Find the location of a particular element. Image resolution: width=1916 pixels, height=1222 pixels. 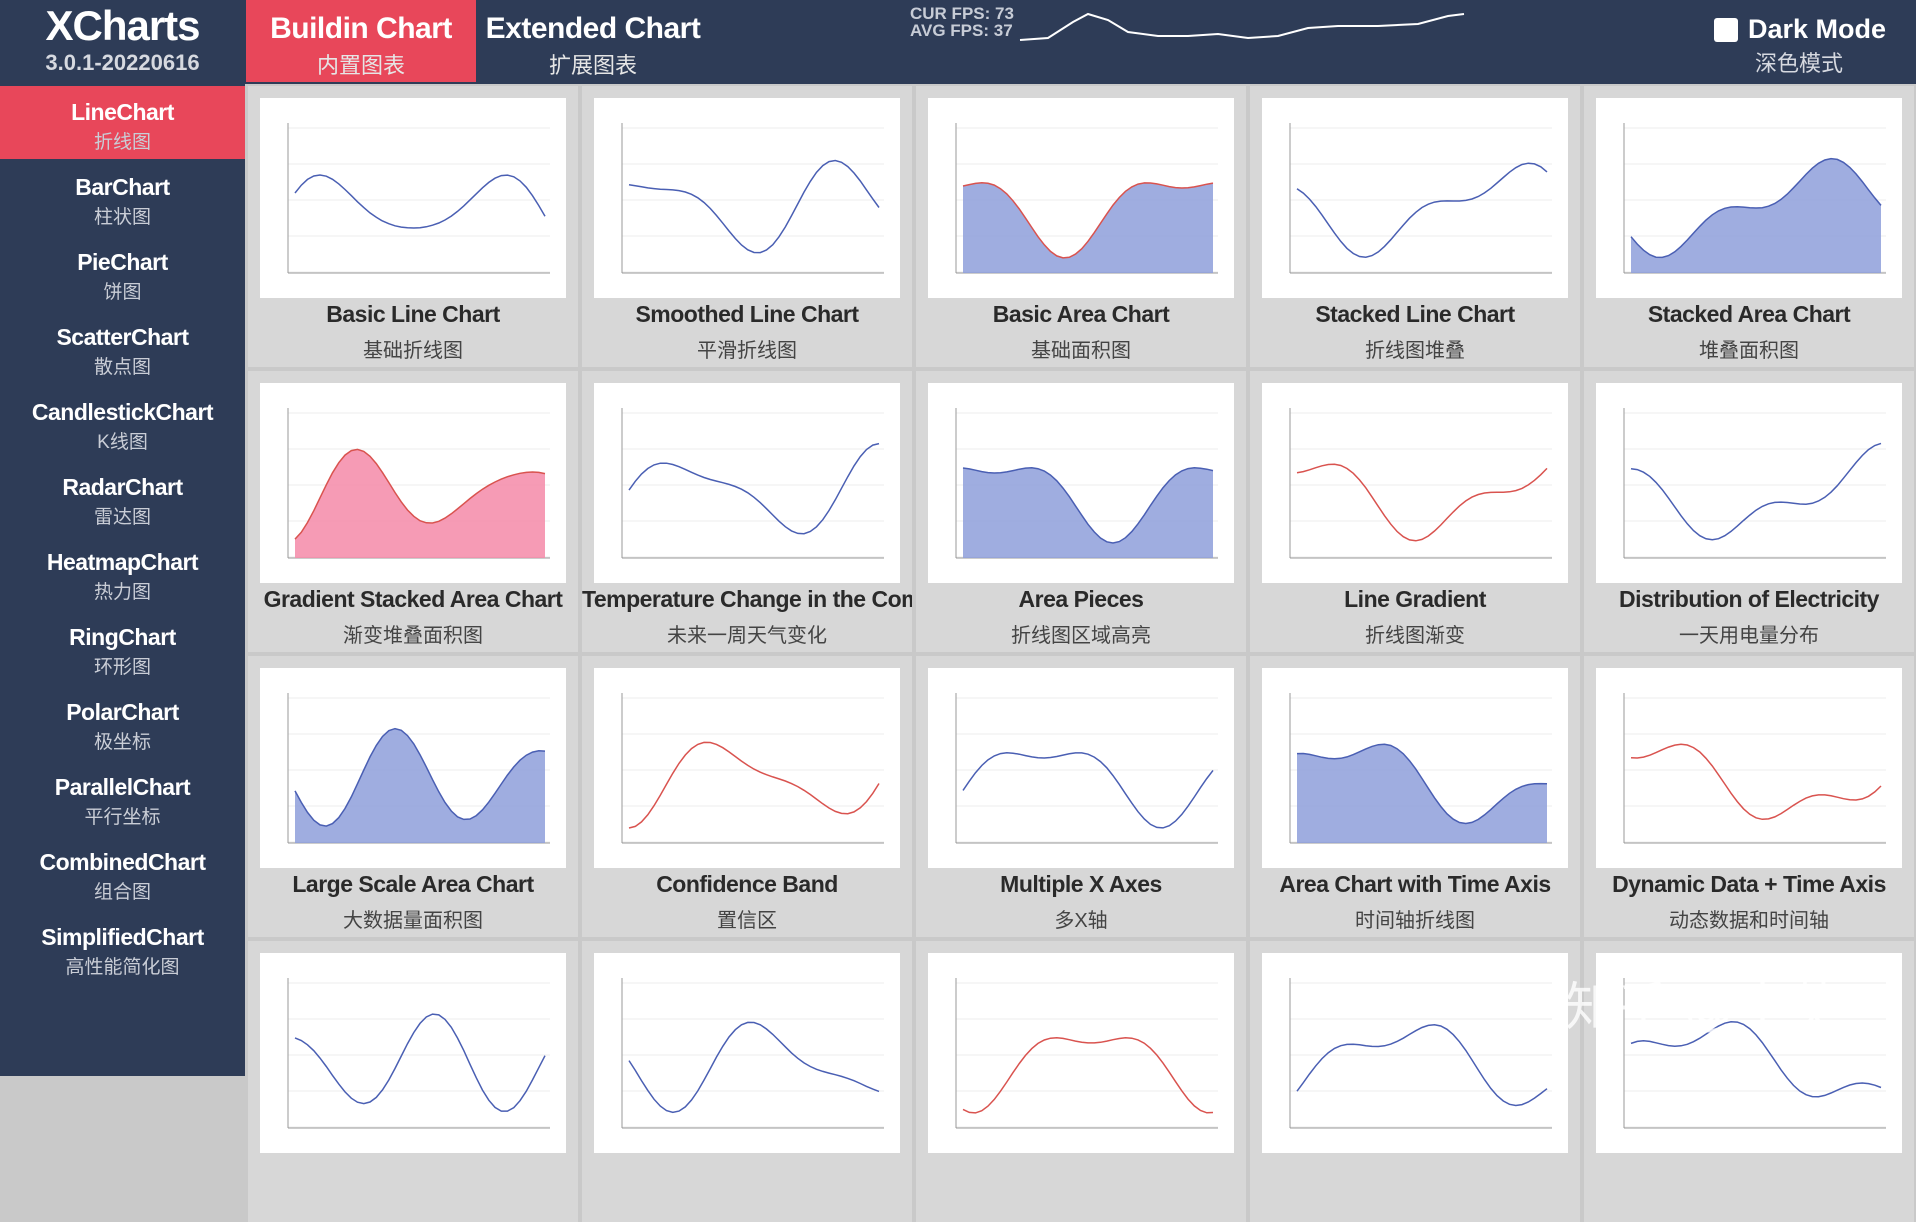

sidebar-label: BarChart is located at coordinates (122, 187).